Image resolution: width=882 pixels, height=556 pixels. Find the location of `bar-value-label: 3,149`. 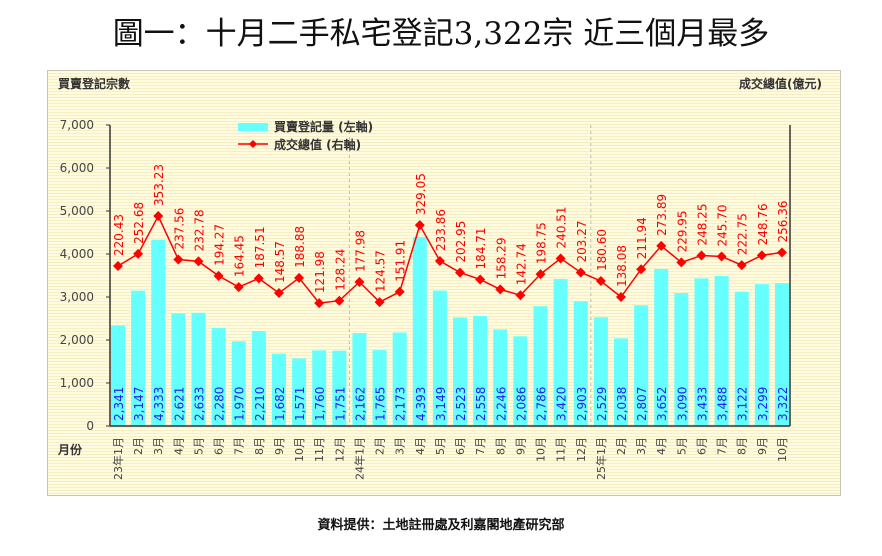

bar-value-label: 3,149 is located at coordinates (441, 404).